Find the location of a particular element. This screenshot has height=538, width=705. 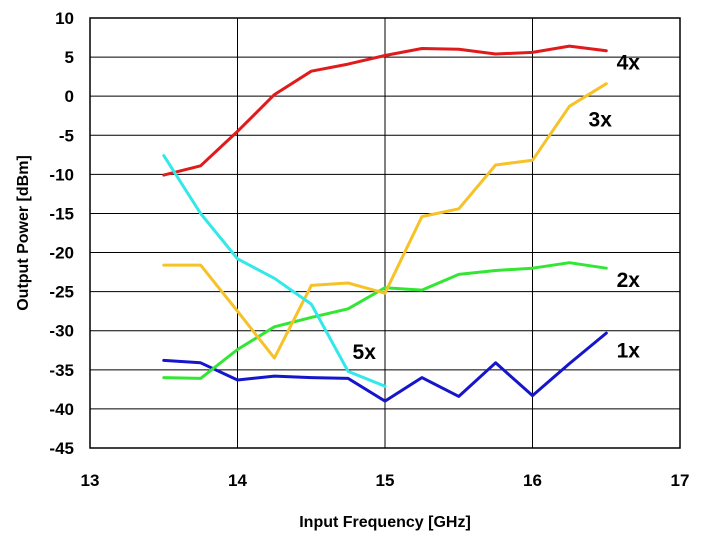

y-tick-label: 10 is located at coordinates (64, 18).